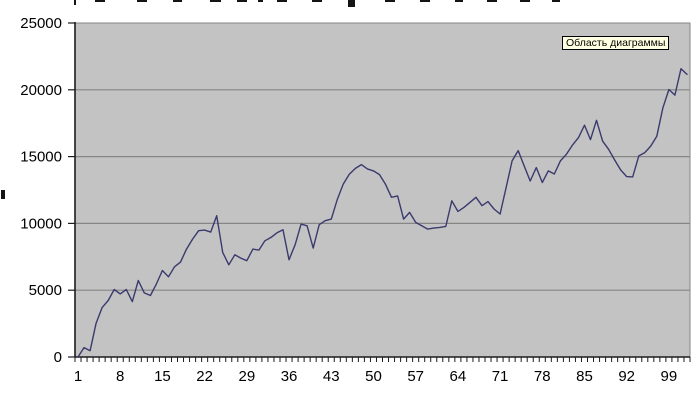  What do you see at coordinates (373, 376) in the screenshot?
I see `x-tick-label: 50` at bounding box center [373, 376].